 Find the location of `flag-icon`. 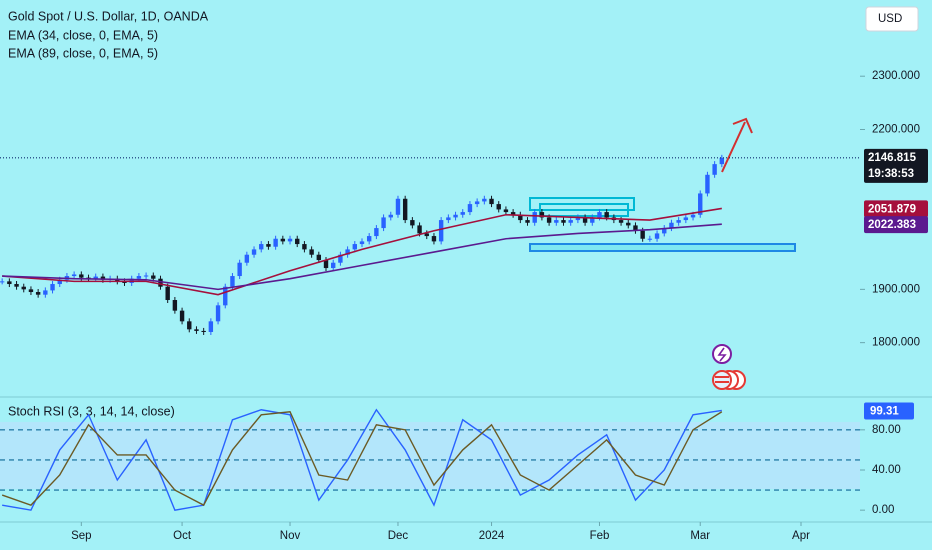

flag-icon is located at coordinates (722, 380).